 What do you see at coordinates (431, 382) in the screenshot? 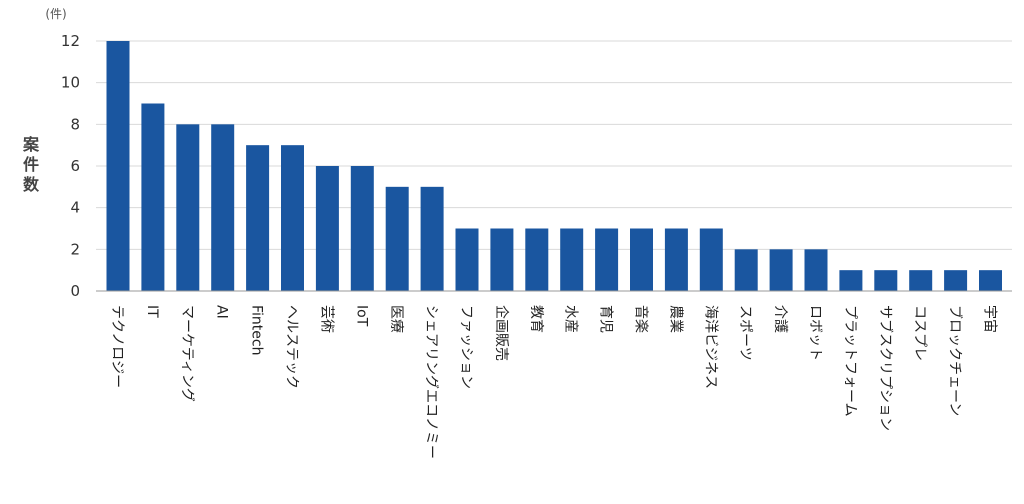
I see `x-category-label: シェアリングエコノミー` at bounding box center [431, 382].